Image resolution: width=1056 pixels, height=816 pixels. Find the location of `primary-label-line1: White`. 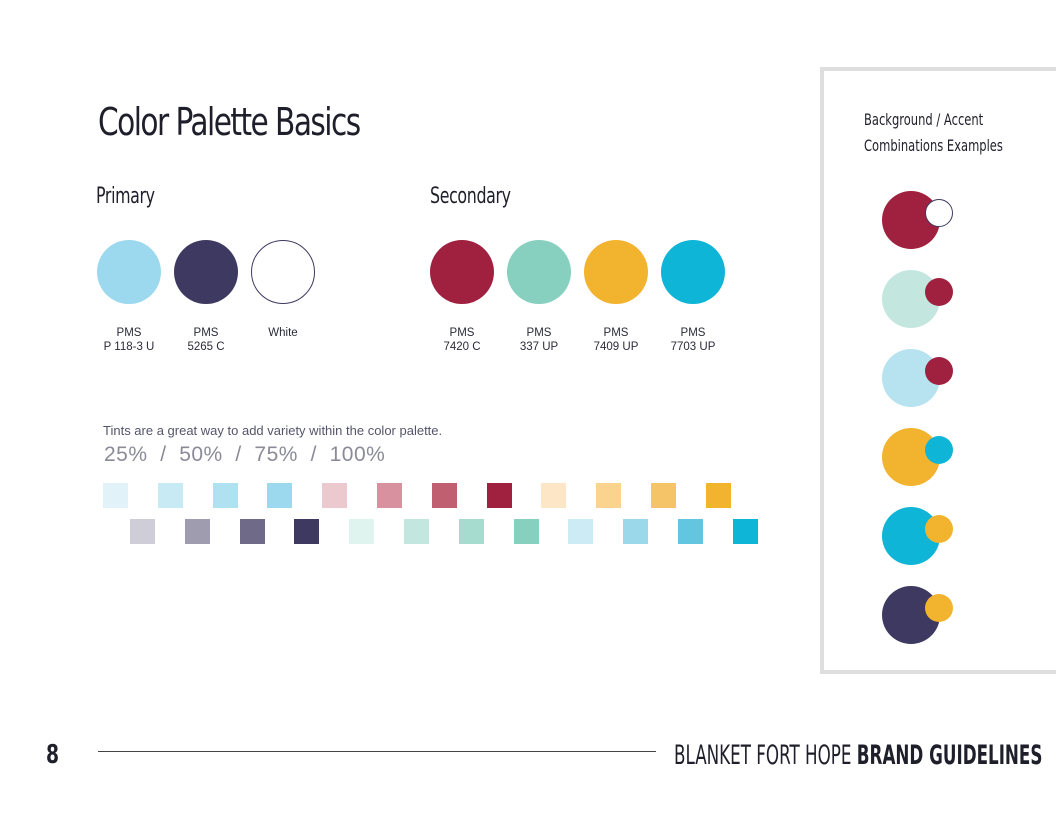

primary-label-line1: White is located at coordinates (283, 333).